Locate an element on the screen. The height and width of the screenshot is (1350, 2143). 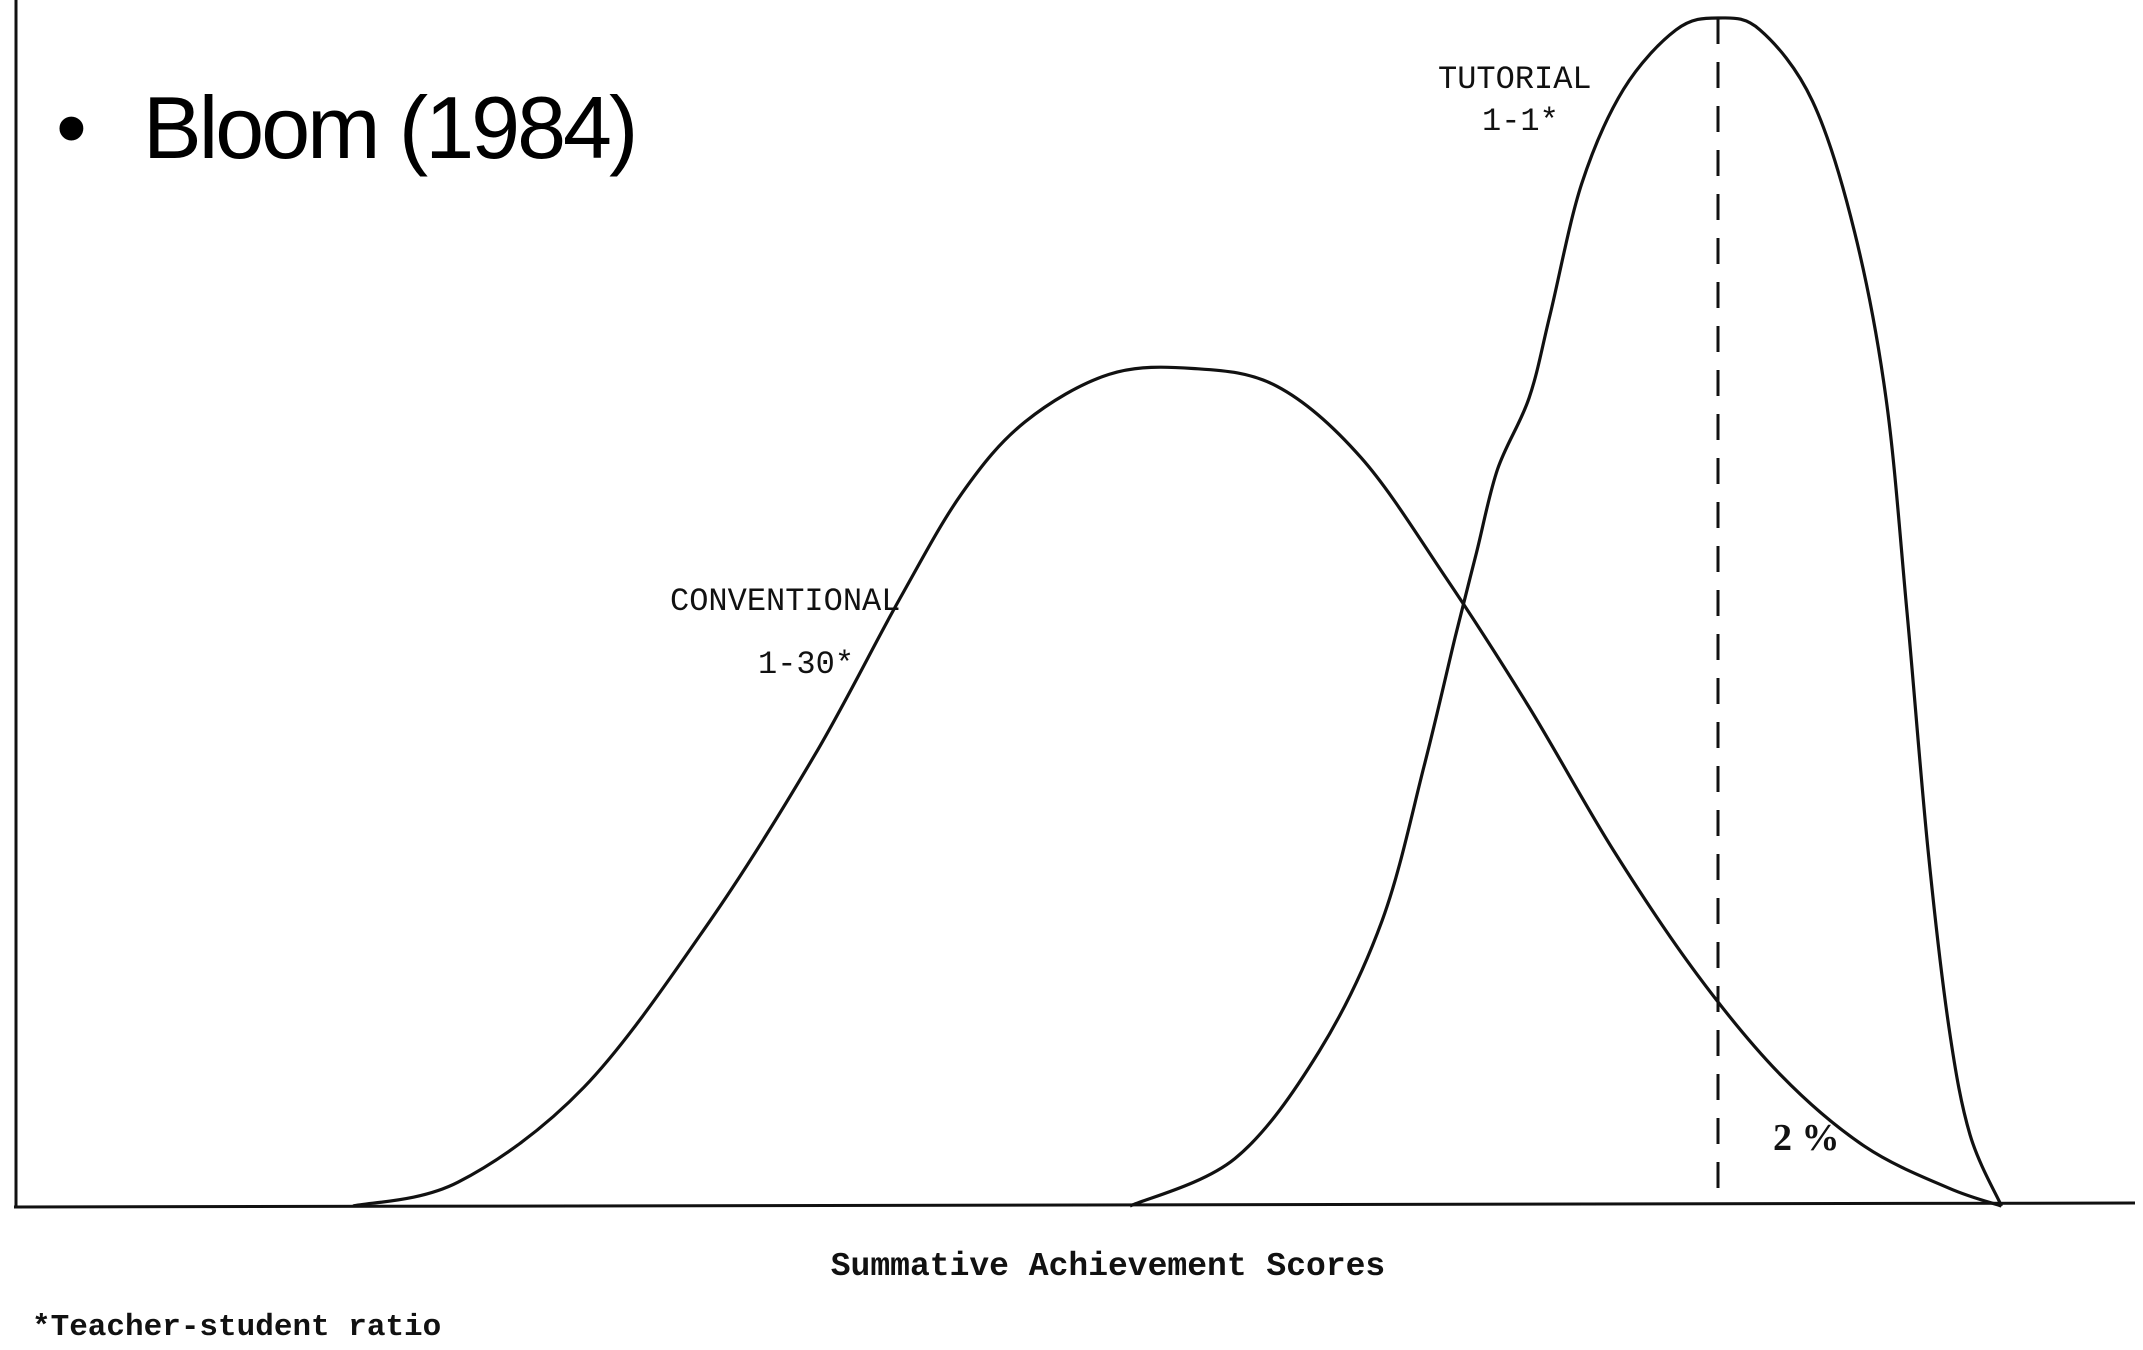
series-label-conventional-ratio: 1-30* is located at coordinates (806, 664).